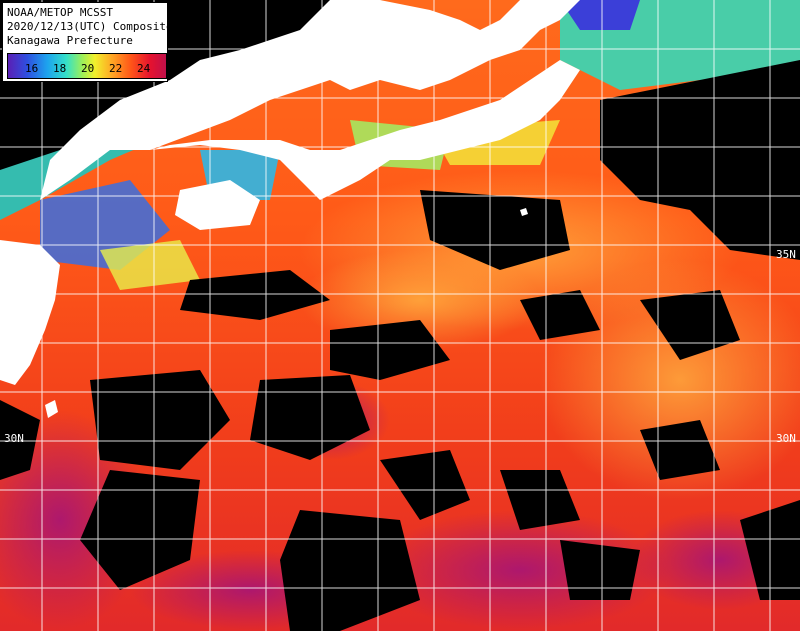 This screenshot has width=800, height=631. Describe the element at coordinates (60, 68) in the screenshot. I see `colorbar-tick-18: 18` at that location.